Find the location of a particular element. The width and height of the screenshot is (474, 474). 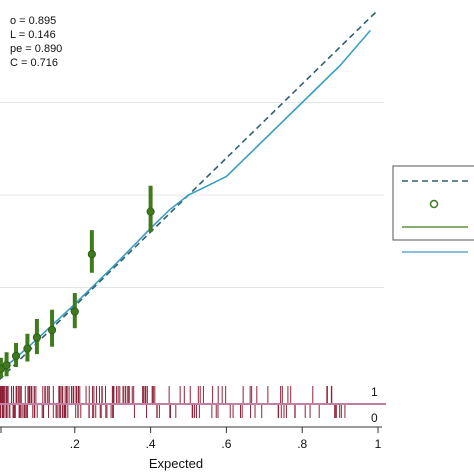

legend is located at coordinates (433, 209).